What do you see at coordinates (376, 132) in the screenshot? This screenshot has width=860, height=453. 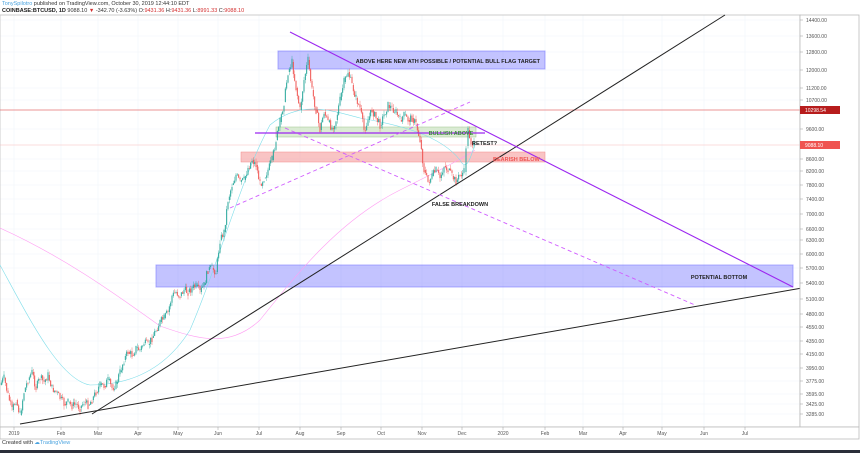 I see `bullish-zone` at bounding box center [376, 132].